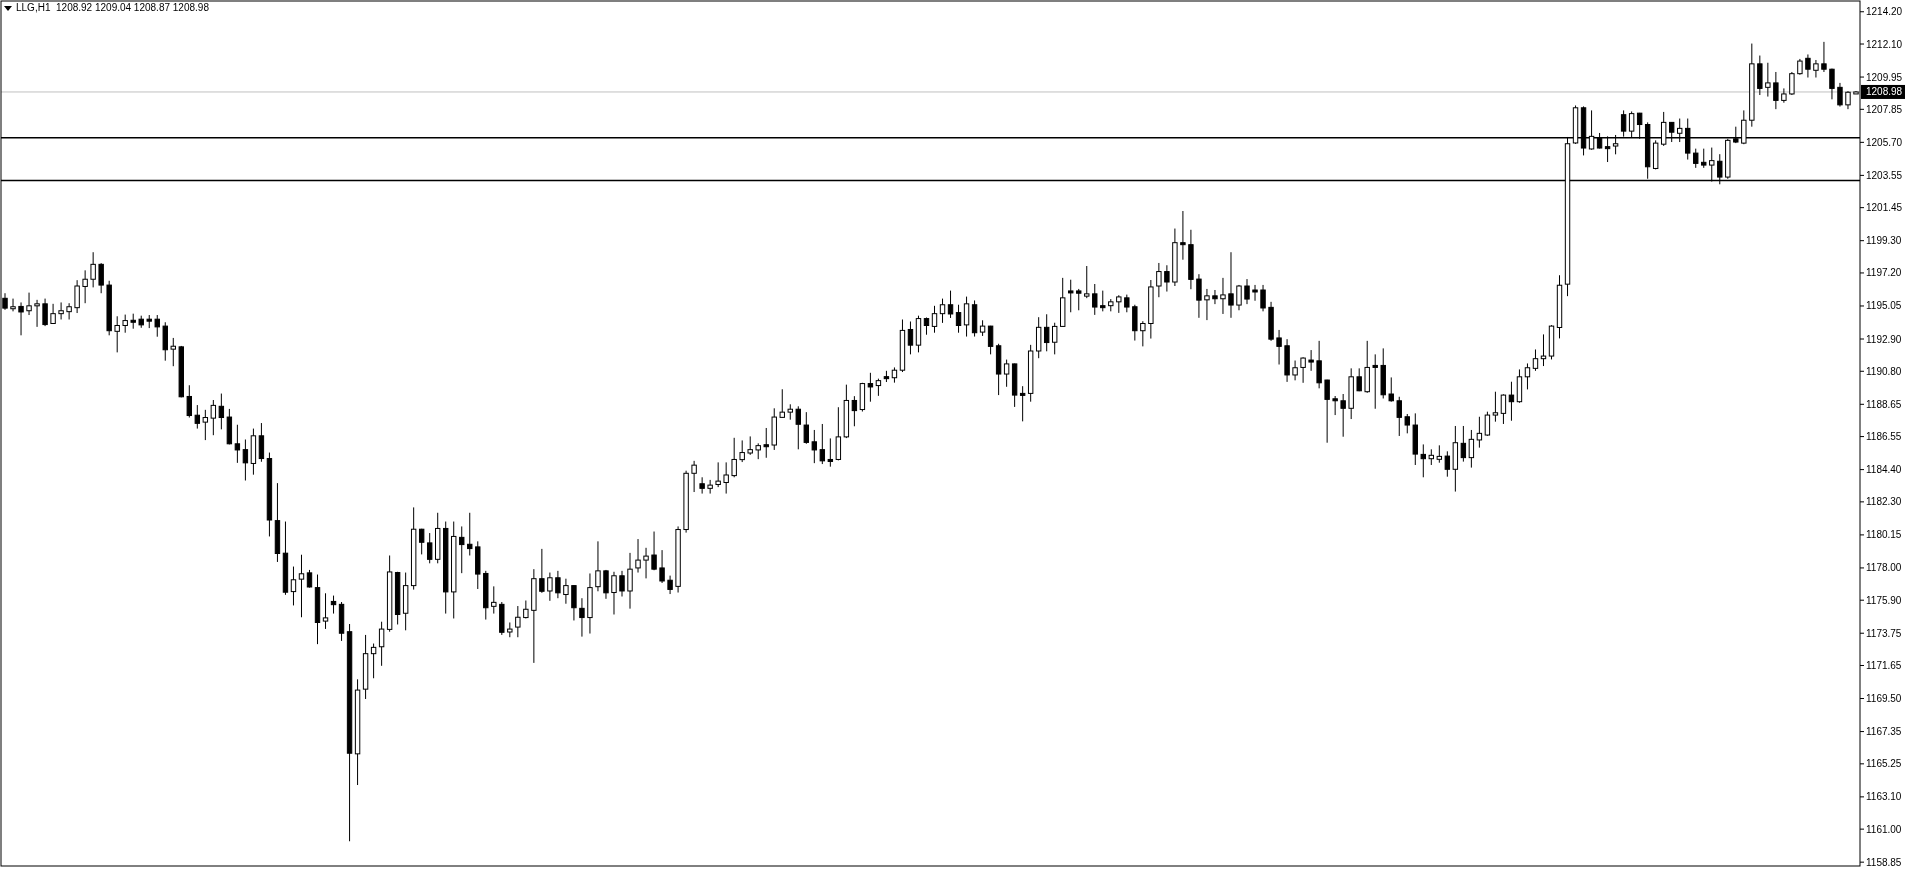  I want to click on y-tick-label: 1171.65, so click(1884, 665).